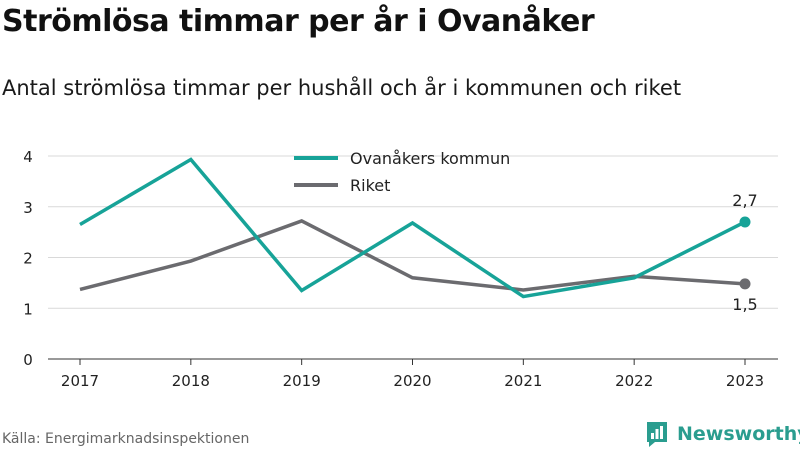  I want to click on x-tick-label: 2018, so click(191, 381).